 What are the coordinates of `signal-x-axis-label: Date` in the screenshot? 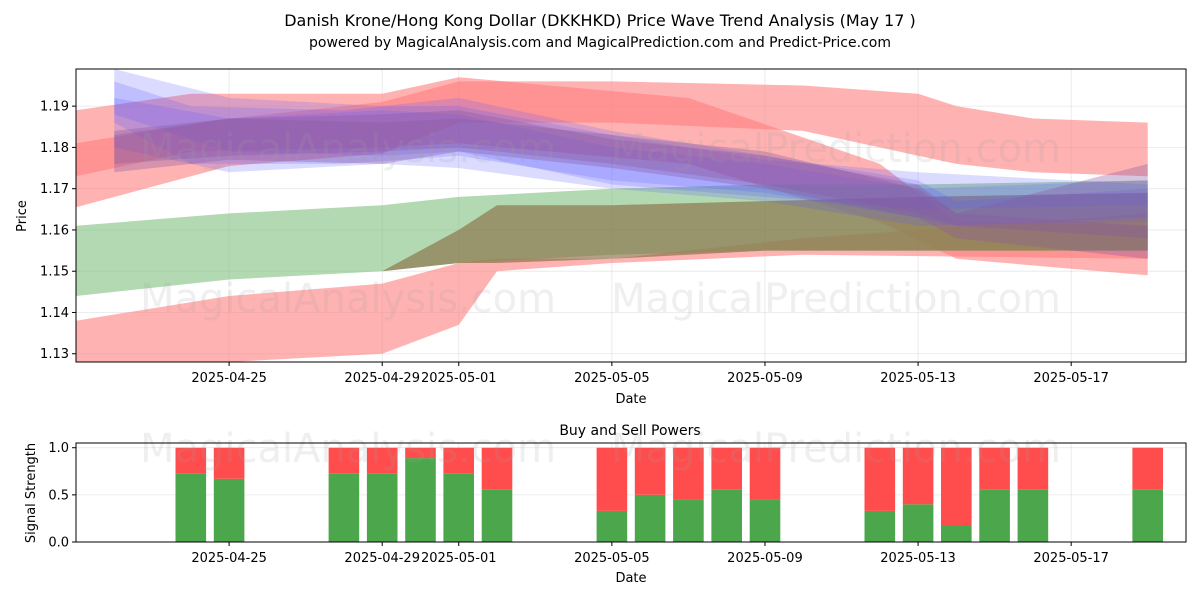 It's located at (630, 578).